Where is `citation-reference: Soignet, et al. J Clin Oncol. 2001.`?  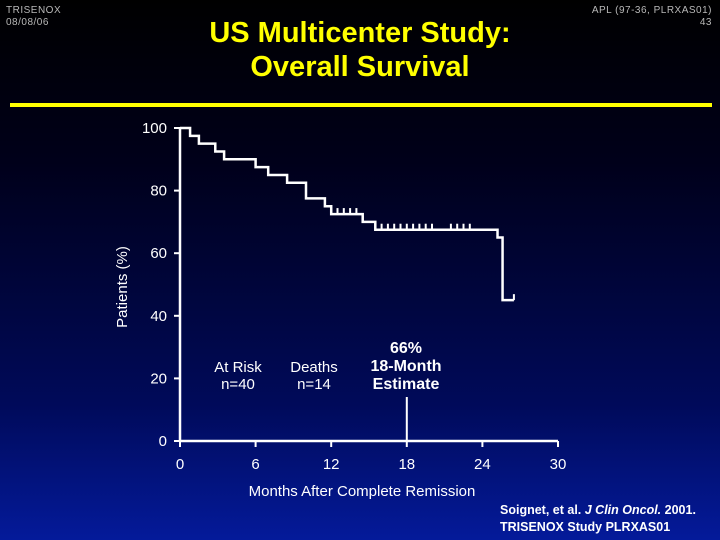 citation-reference: Soignet, et al. J Clin Oncol. 2001. is located at coordinates (598, 510).